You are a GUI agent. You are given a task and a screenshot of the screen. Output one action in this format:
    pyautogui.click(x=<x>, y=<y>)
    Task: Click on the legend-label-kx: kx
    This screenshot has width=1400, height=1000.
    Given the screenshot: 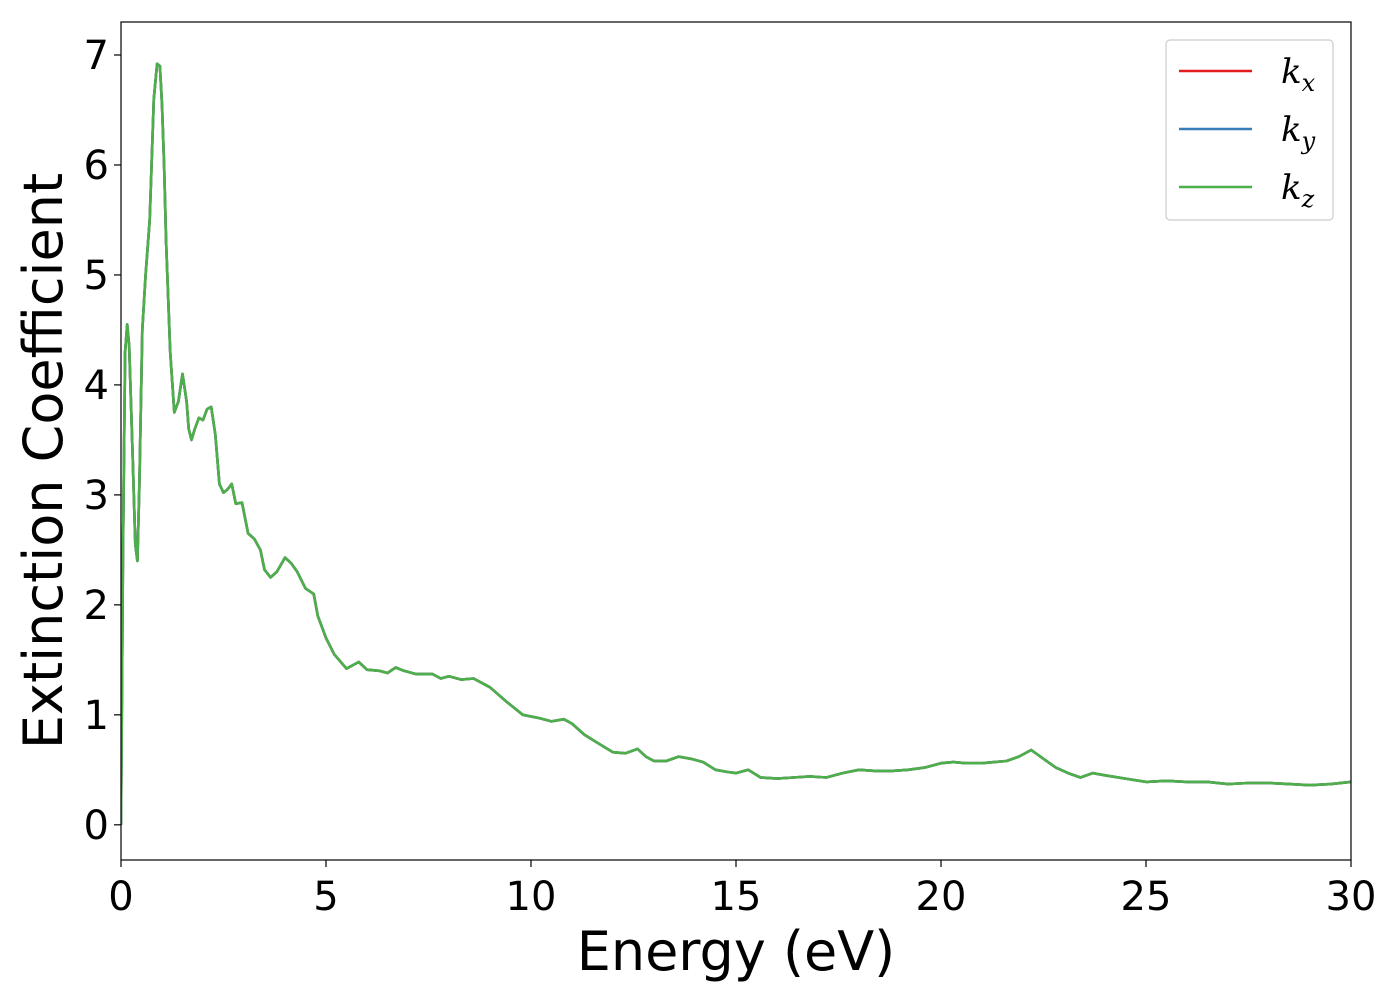 What is the action you would take?
    pyautogui.click(x=1298, y=74)
    